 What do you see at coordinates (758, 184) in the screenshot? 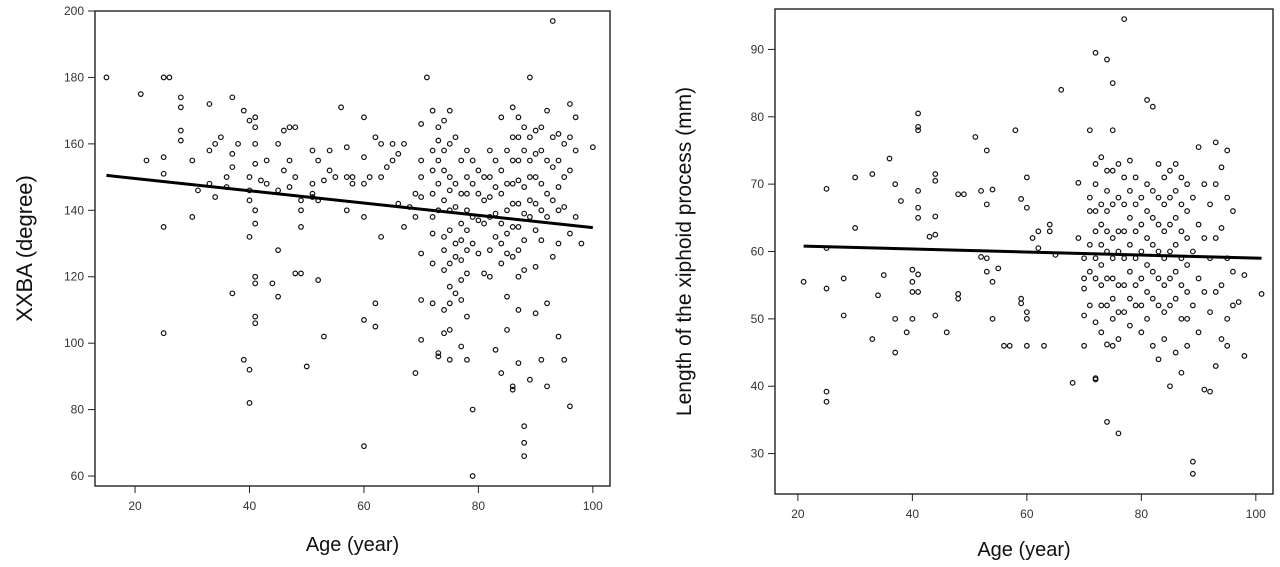
I see `y-tick-label: 70` at bounding box center [758, 184].